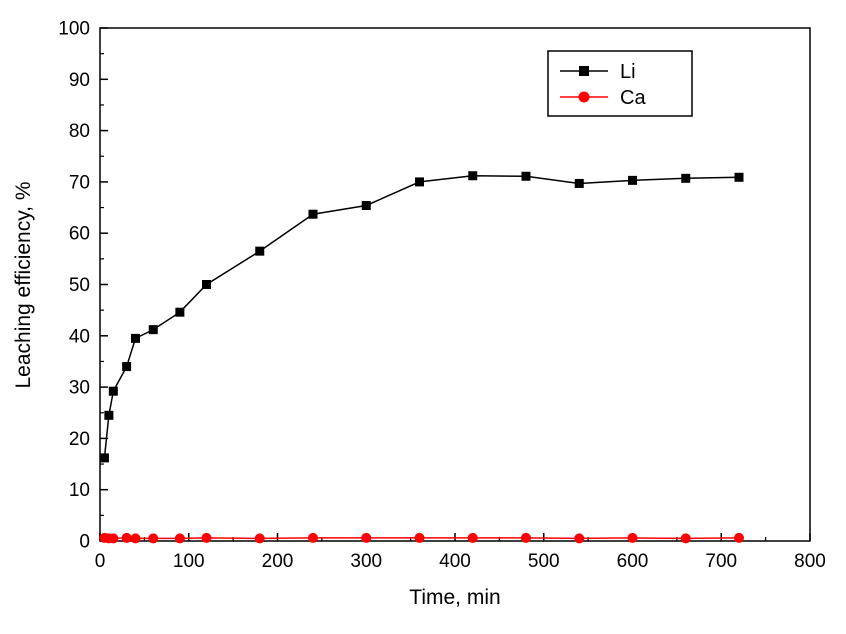 This screenshot has width=846, height=634. Describe the element at coordinates (79, 182) in the screenshot. I see `y-tick-label: 70` at that location.